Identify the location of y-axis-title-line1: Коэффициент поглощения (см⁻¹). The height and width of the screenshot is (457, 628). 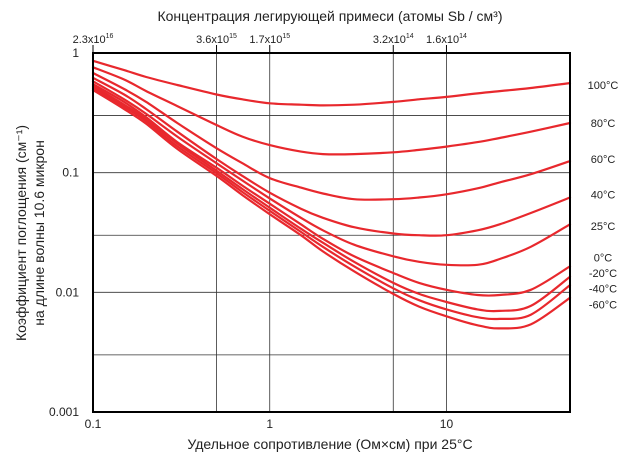
(21, 233).